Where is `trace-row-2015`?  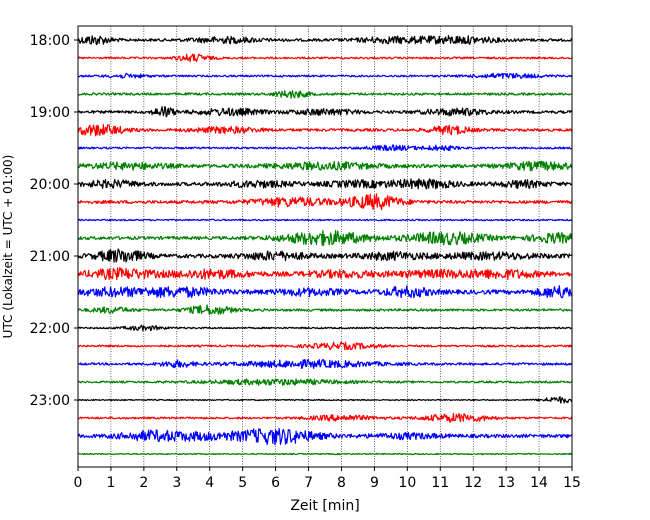 trace-row-2015 is located at coordinates (325, 202).